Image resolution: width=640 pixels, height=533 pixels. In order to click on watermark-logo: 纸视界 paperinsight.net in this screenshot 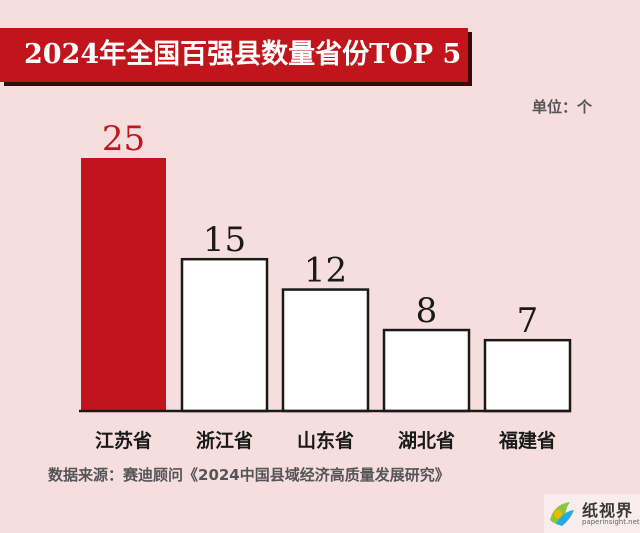, I will do `click(592, 513)`.